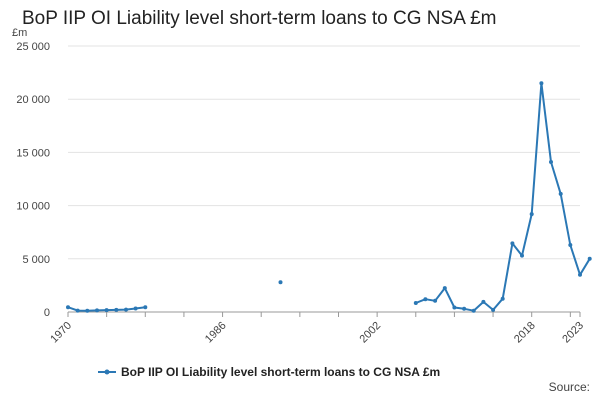 This screenshot has width=600, height=400. I want to click on x-tick-label: 2002, so click(370, 333).